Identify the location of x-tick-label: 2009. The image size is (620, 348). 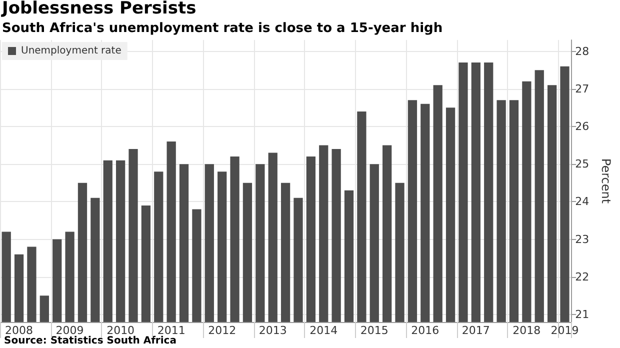
(70, 330).